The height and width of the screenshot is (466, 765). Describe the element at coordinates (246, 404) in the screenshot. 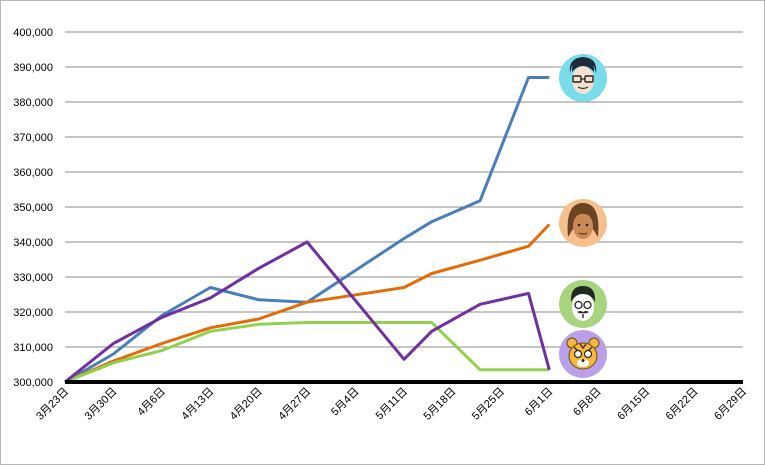

I see `x-tick-label: 4月20日` at that location.